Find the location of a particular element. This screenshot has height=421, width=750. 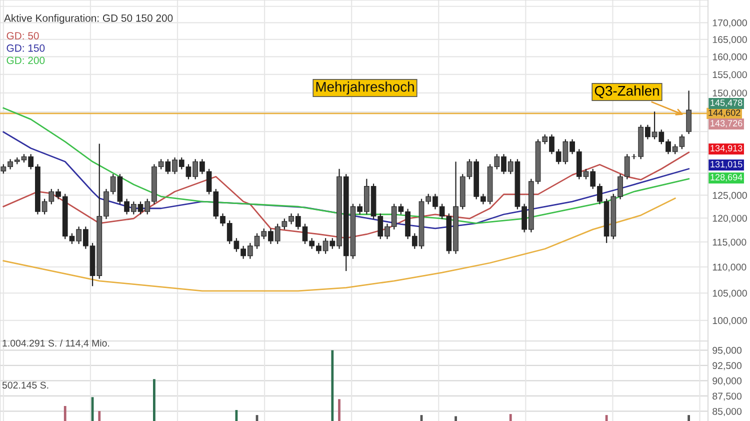

y-tick-label: 150,000 is located at coordinates (729, 94).